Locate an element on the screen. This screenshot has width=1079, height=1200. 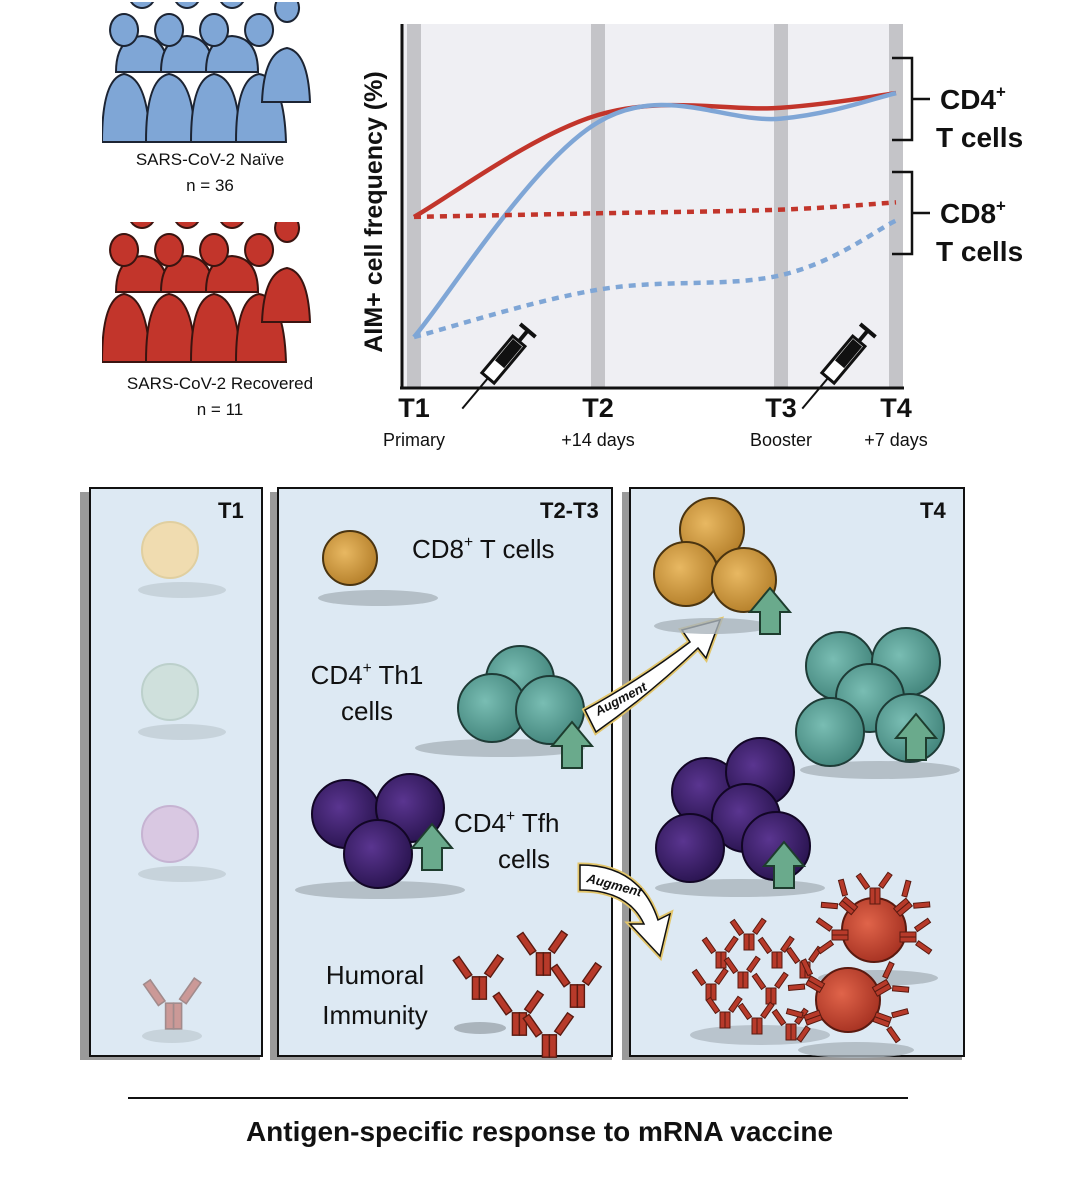
timepoint-label-t1: T1 is located at coordinates (414, 408).